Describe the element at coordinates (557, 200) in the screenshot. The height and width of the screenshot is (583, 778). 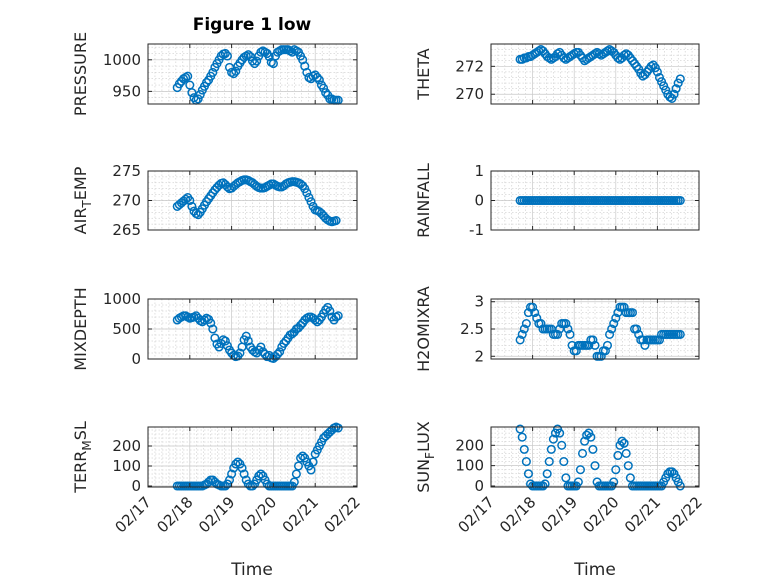
I see `subplot-rainfall: -1 0 1 RAINFALL` at that location.